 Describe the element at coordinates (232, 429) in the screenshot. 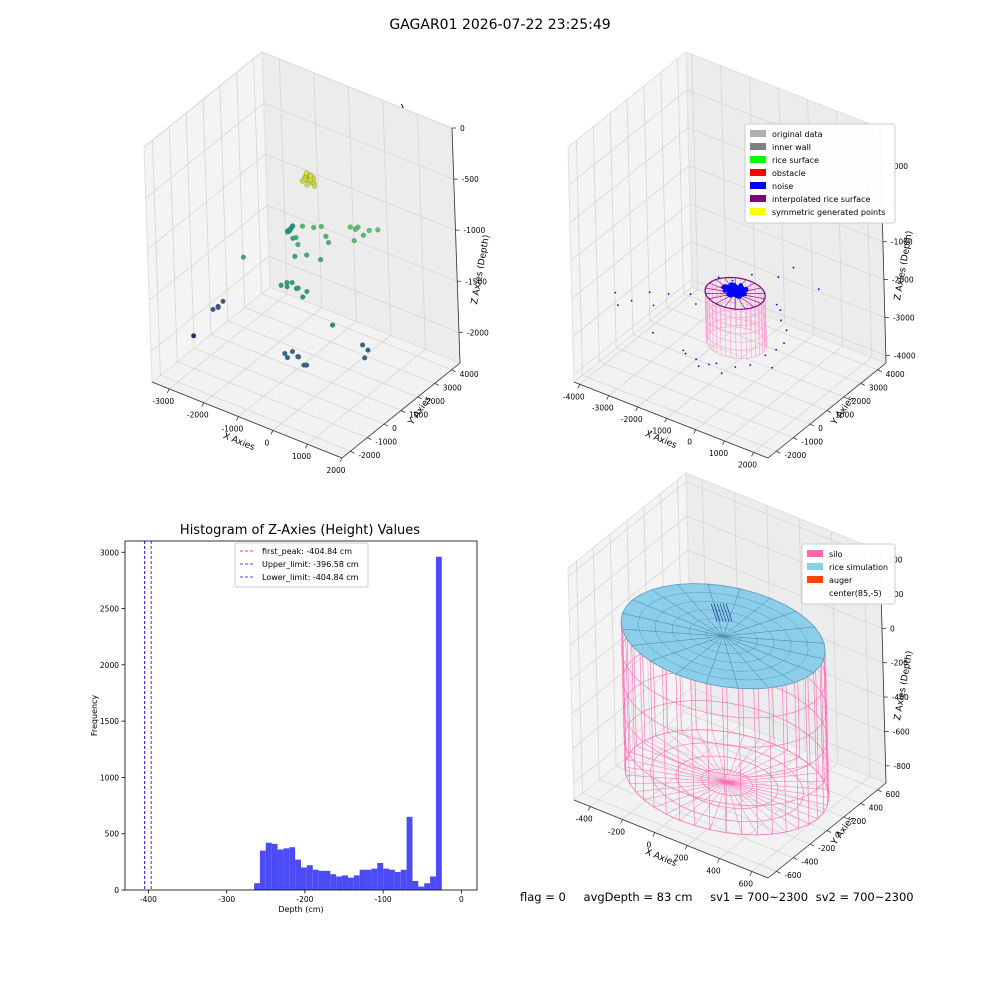

I see `raw3d-tick-label-x: -1000` at that location.